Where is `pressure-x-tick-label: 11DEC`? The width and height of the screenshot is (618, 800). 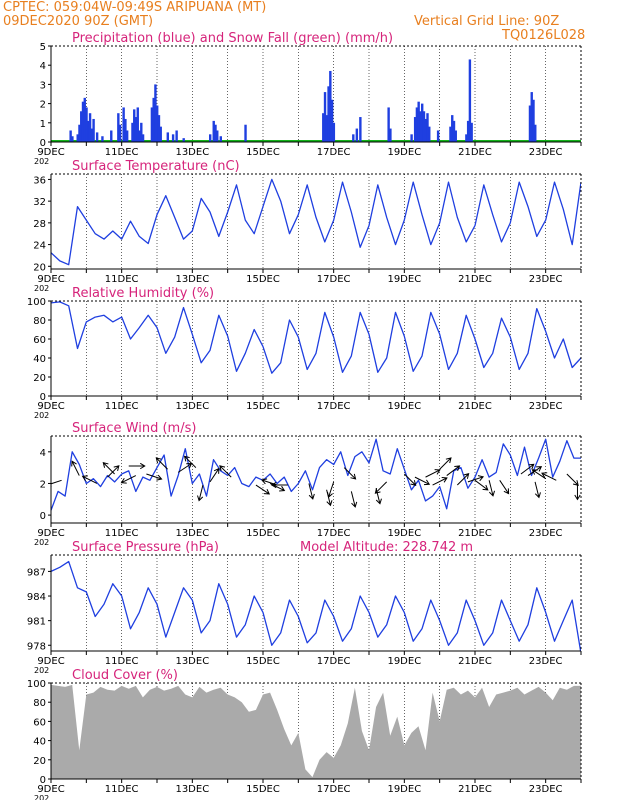
pressure-x-tick-label: 11DEC is located at coordinates (122, 661).